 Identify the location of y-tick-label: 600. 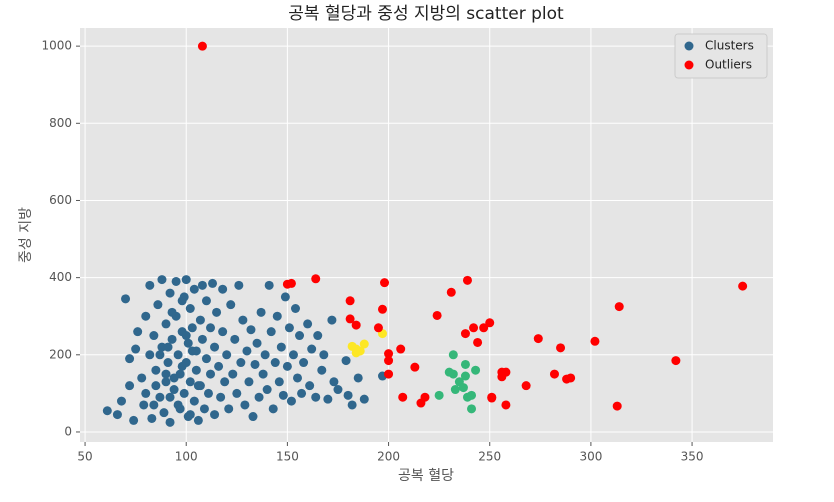
(60, 200).